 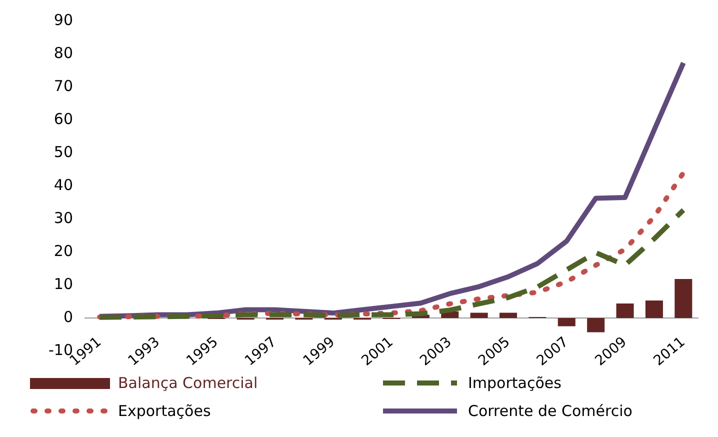 I want to click on y-tick-label: 40, so click(x=63, y=185).